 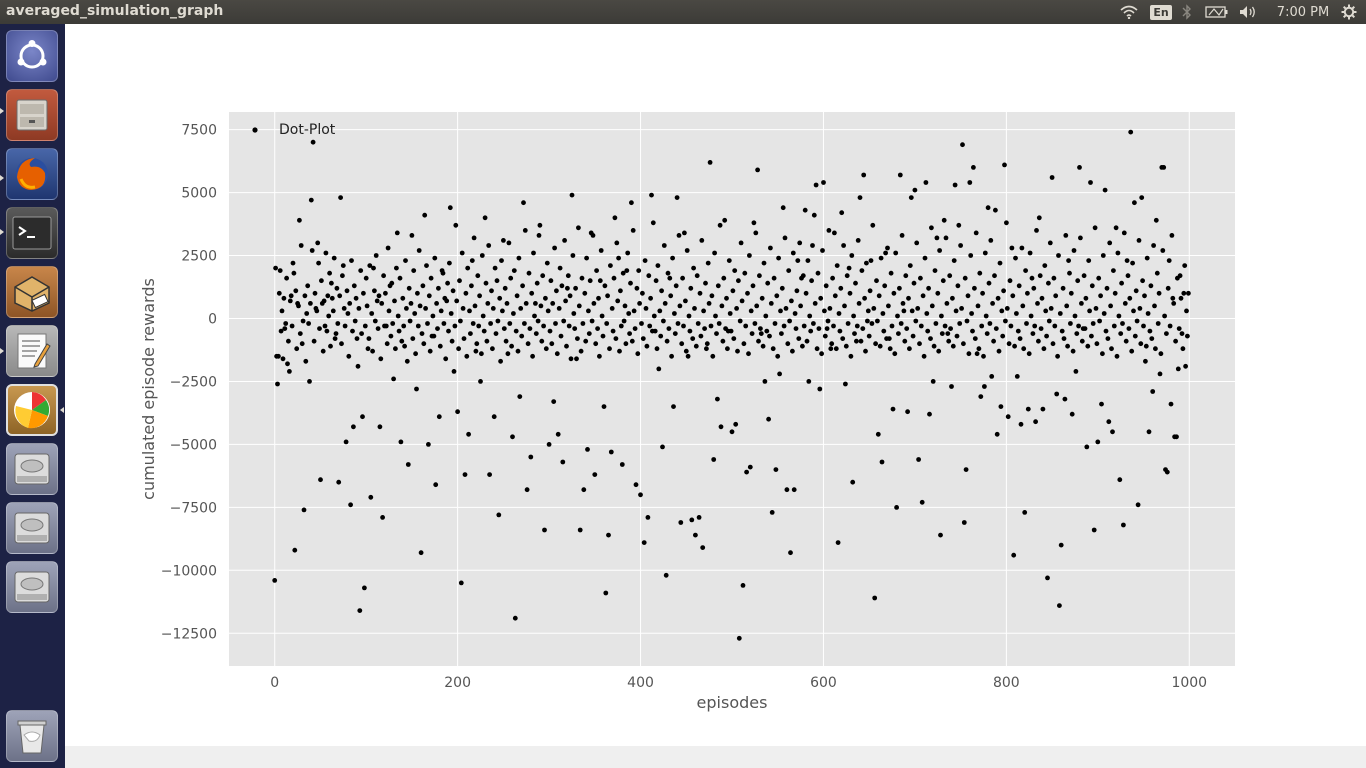 What do you see at coordinates (1249, 12) in the screenshot?
I see `volume-icon` at bounding box center [1249, 12].